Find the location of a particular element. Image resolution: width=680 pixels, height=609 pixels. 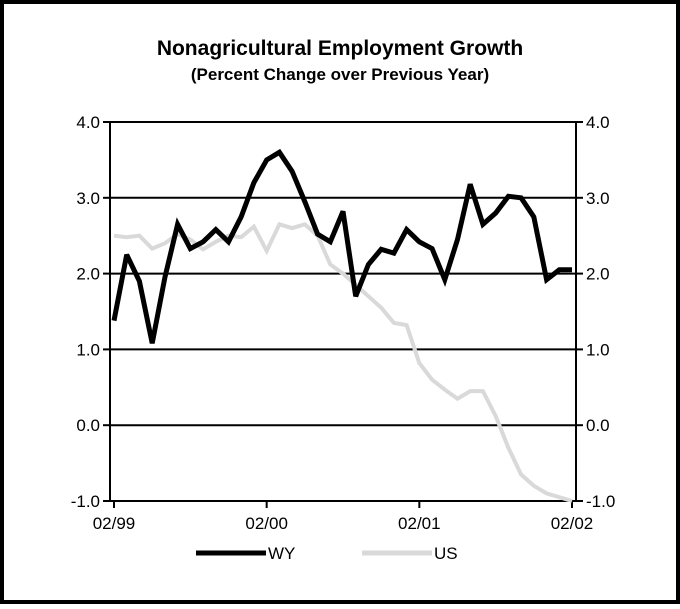

x-tick-label: 02/02 is located at coordinates (572, 523).